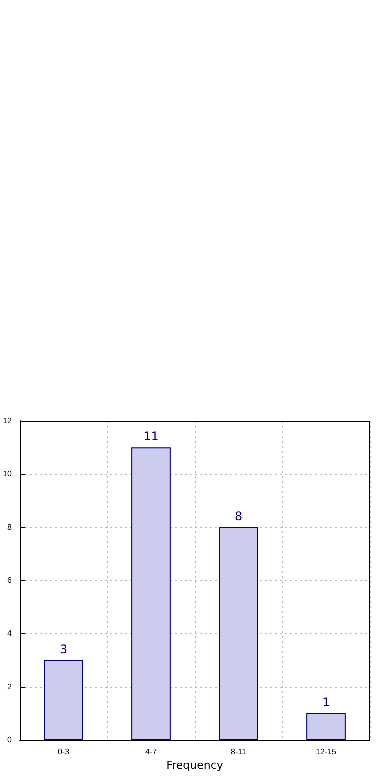 The image size is (390, 780). What do you see at coordinates (151, 752) in the screenshot?
I see `x-tick-label: 4-7` at bounding box center [151, 752].